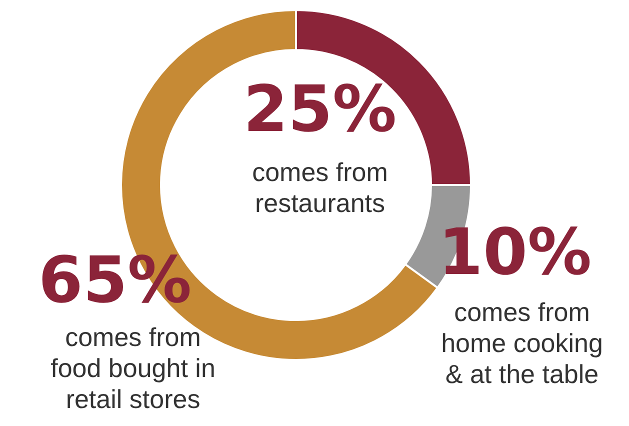 The height and width of the screenshot is (426, 629). What do you see at coordinates (320, 110) in the screenshot?
I see `data-label: 25%` at bounding box center [320, 110].